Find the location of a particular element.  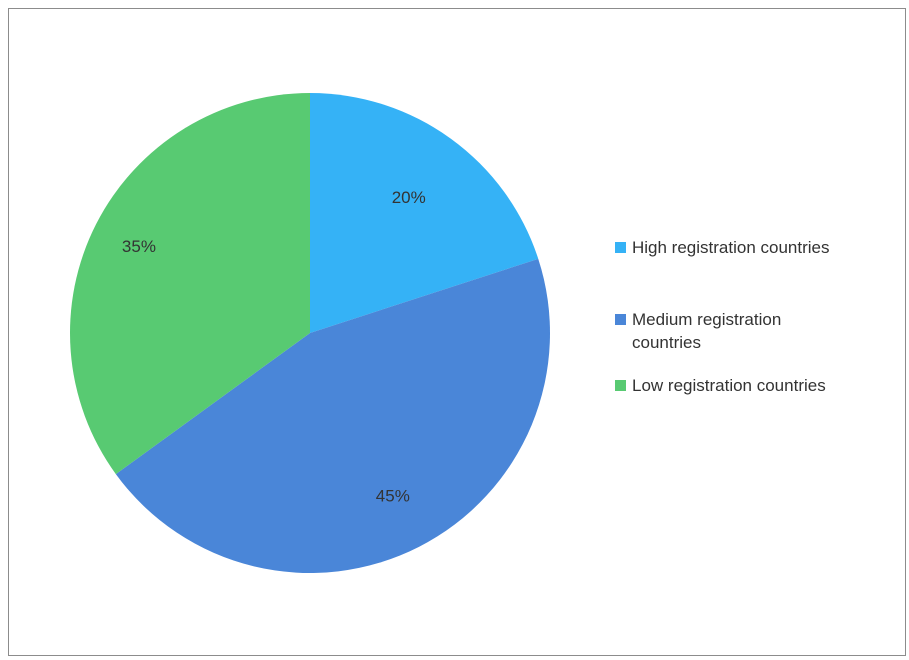

pie-slice-high is located at coordinates (424, 213).